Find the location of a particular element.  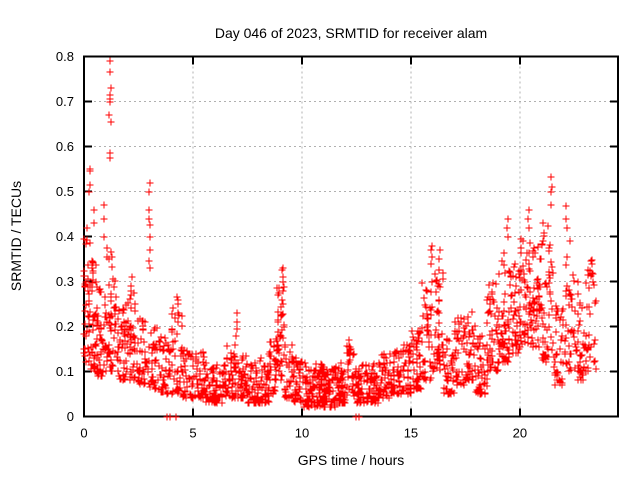

y-tick-label: 0.8 is located at coordinates (65, 56).